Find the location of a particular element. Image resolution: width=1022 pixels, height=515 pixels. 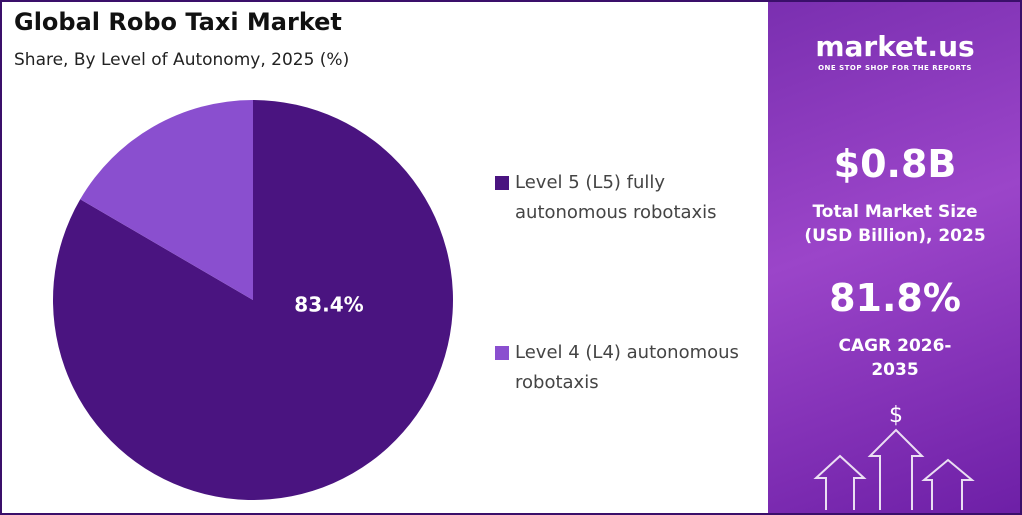

arrows-icon: $ is located at coordinates (894, 456).